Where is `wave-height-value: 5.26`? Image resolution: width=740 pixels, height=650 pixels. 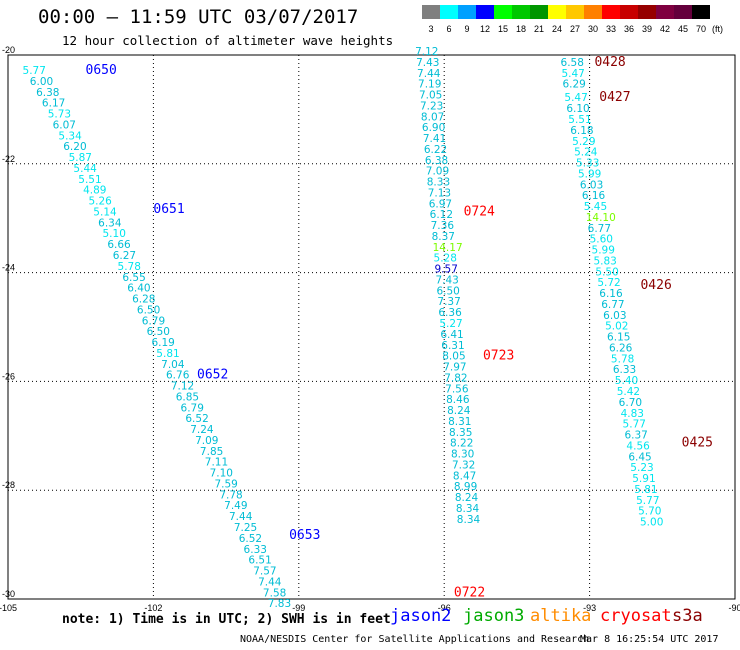
wave-height-value: 5.26 is located at coordinates (100, 202).